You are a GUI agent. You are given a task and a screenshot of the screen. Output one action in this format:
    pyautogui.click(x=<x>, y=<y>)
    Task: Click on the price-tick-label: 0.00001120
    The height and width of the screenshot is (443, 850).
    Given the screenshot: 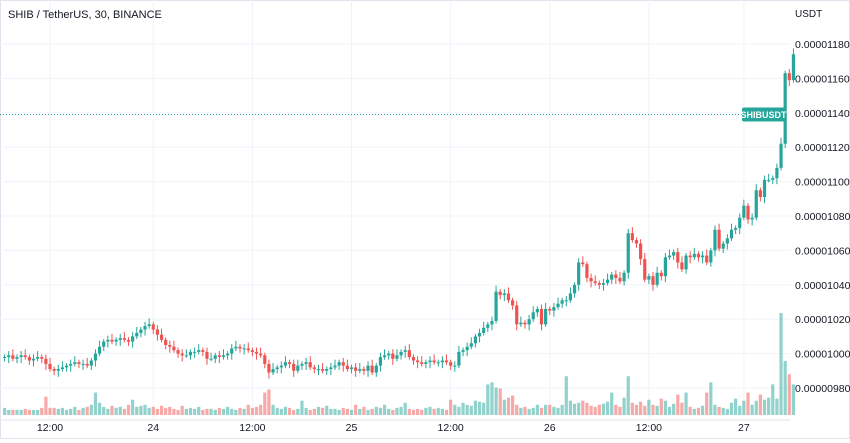 What is the action you would take?
    pyautogui.click(x=822, y=148)
    